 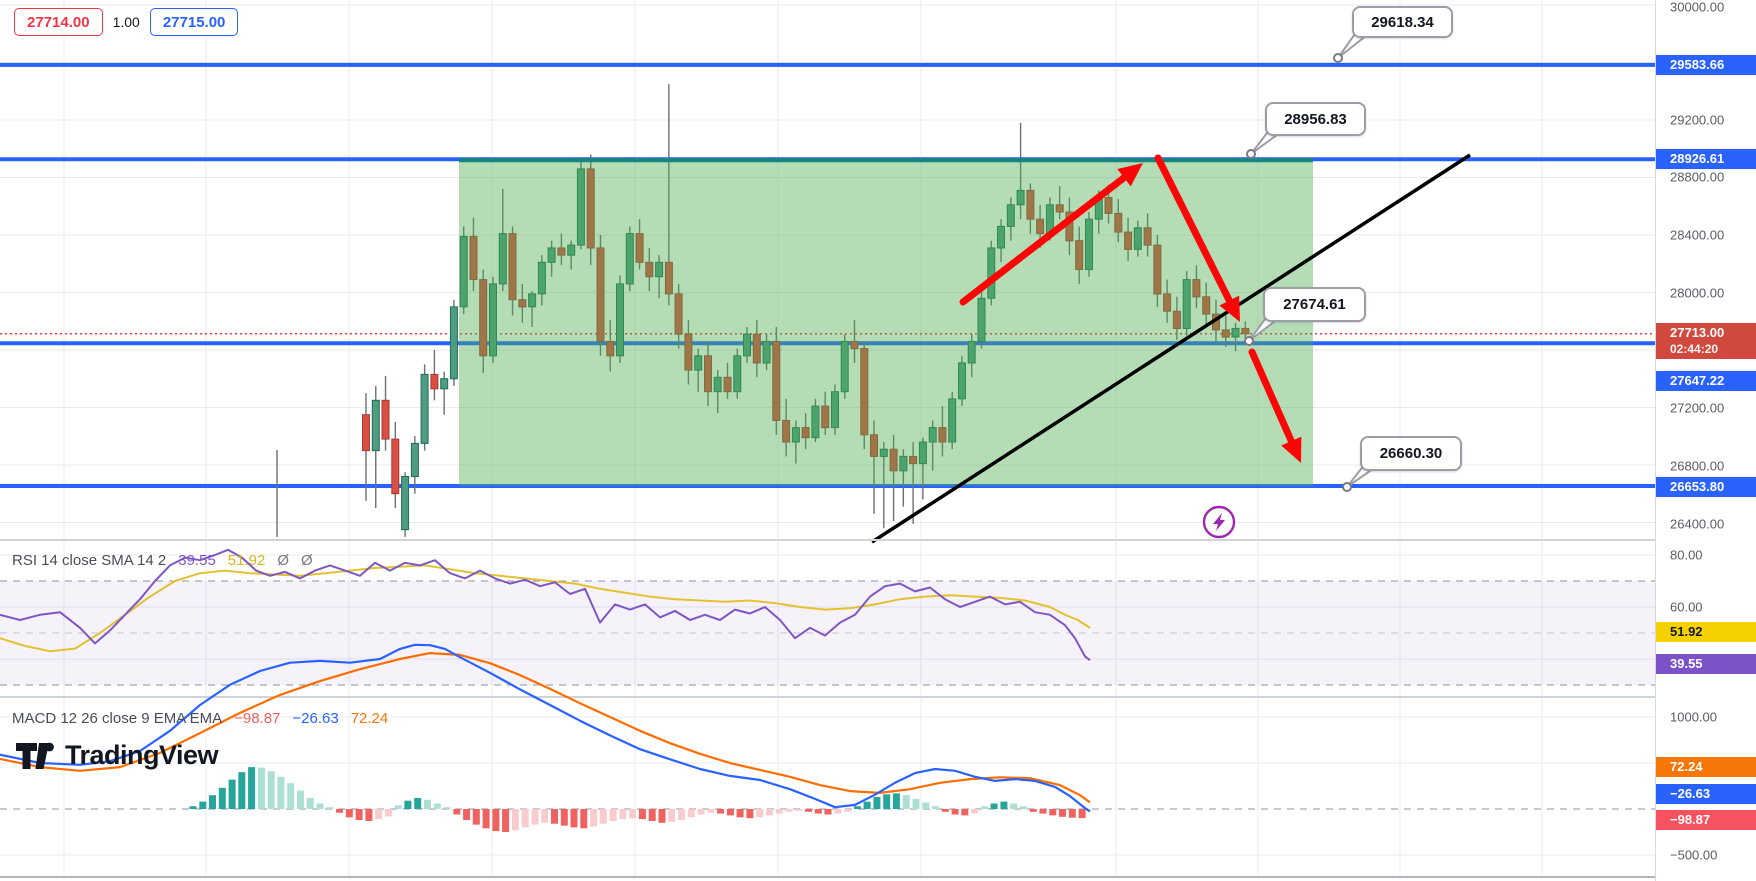 What do you see at coordinates (1402, 22) in the screenshot?
I see `price-callout: 29618.34` at bounding box center [1402, 22].